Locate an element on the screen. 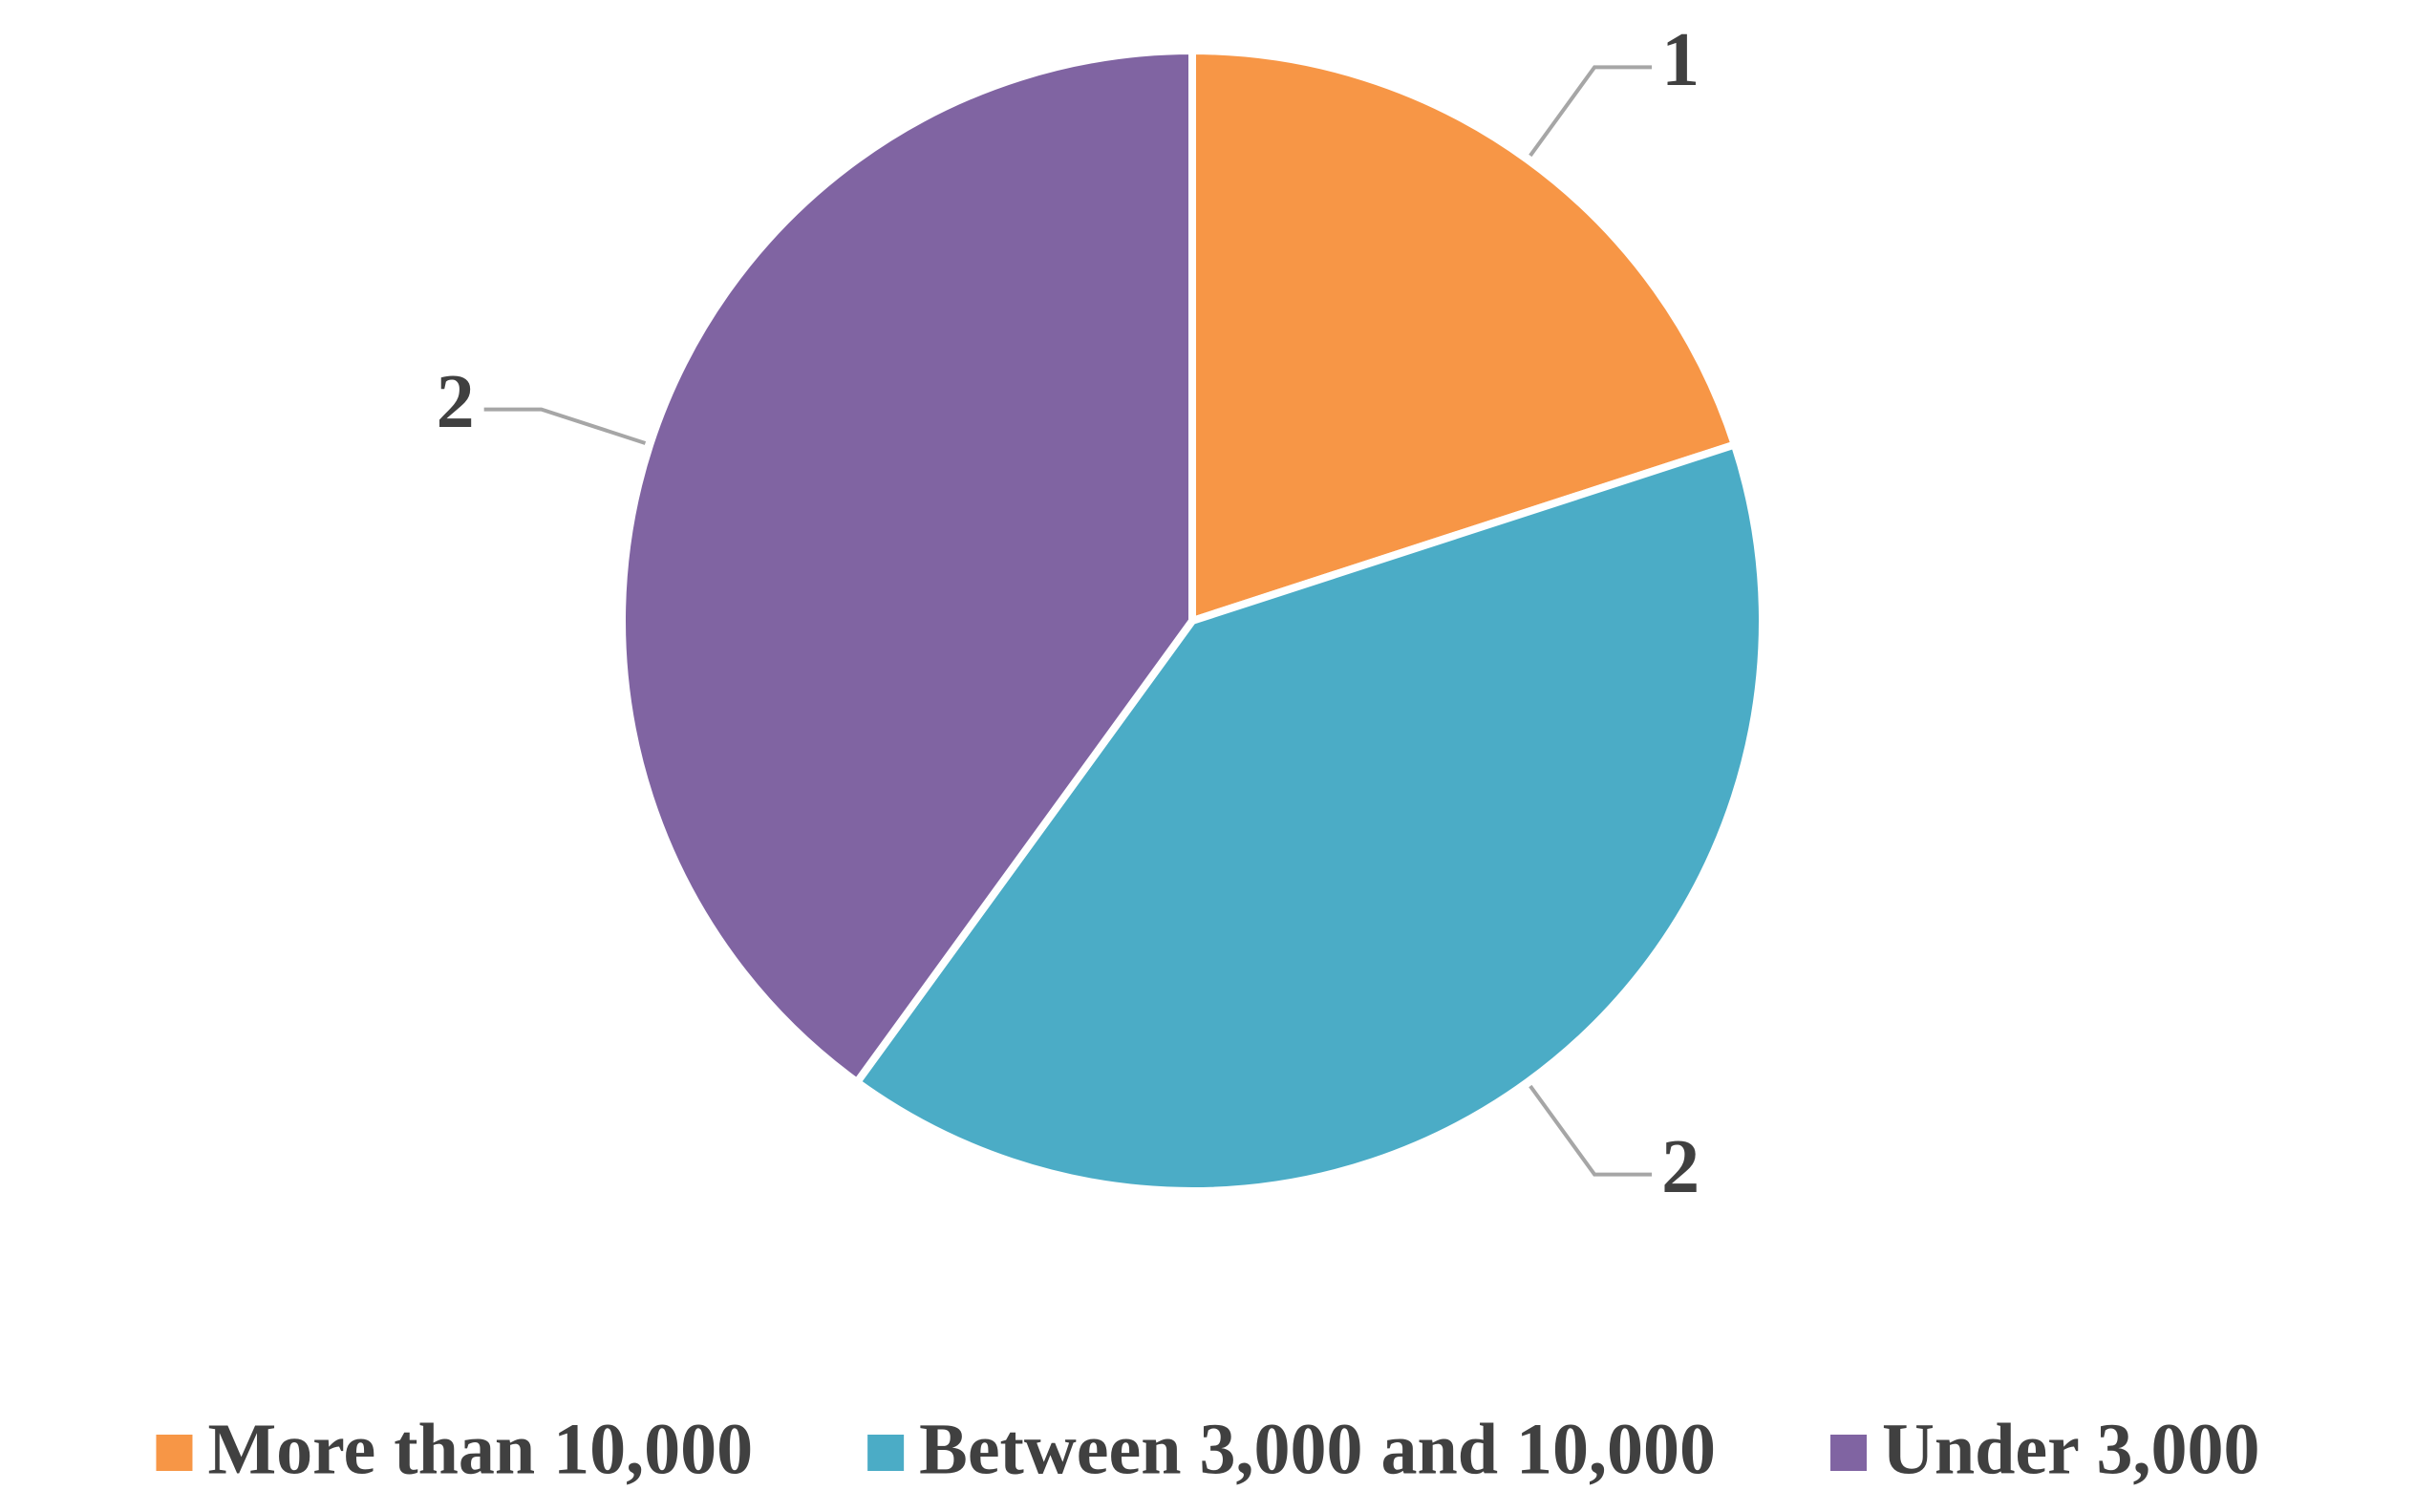 This screenshot has width=2416, height=1512. data-label: 1 is located at coordinates (1680, 60).